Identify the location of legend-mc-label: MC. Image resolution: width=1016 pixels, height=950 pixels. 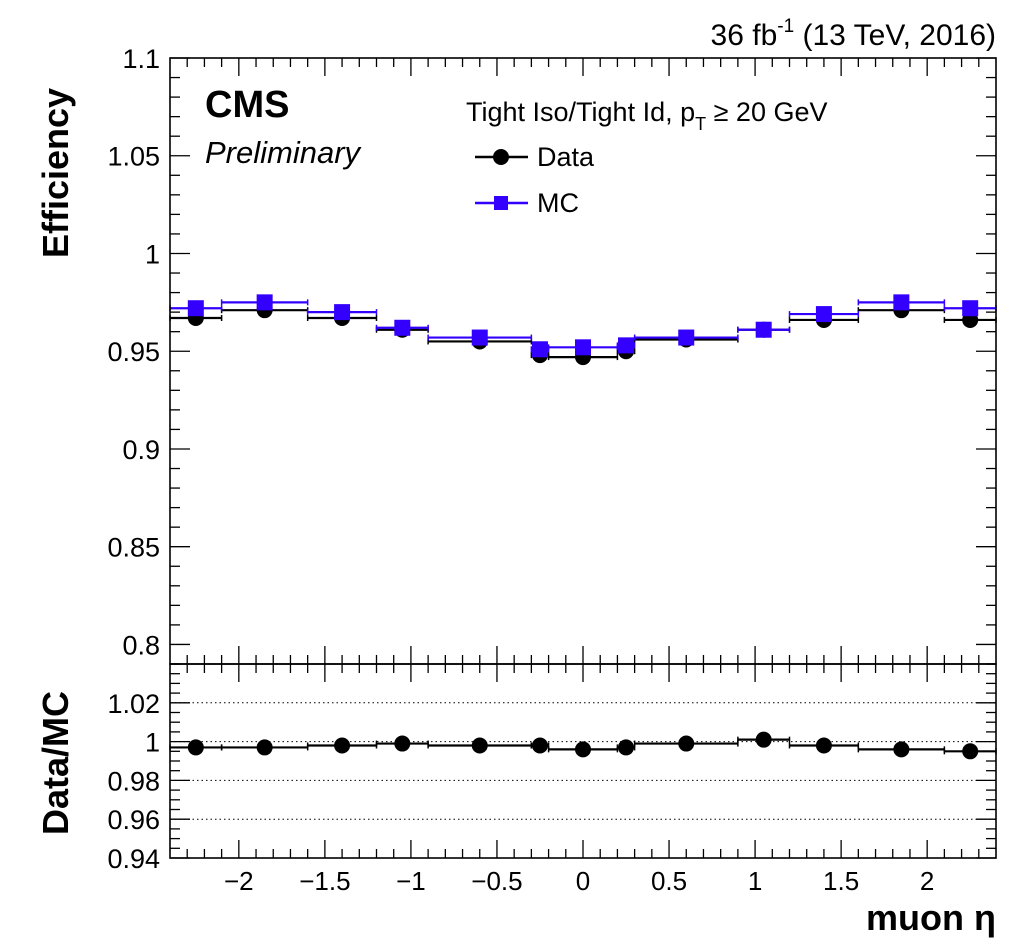
(558, 203).